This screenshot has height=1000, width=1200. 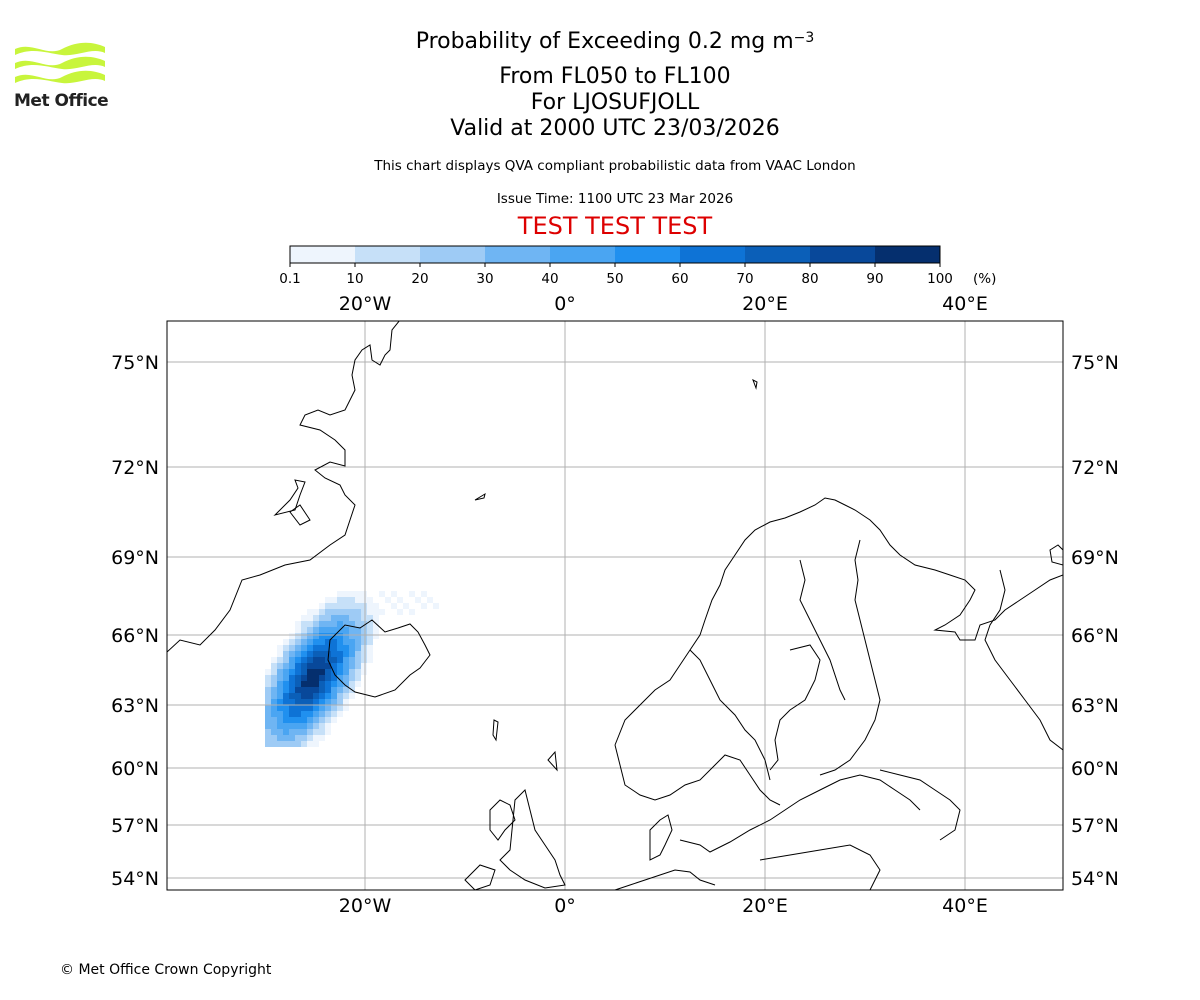 What do you see at coordinates (135, 468) in the screenshot?
I see `latitude-label: 72°N` at bounding box center [135, 468].